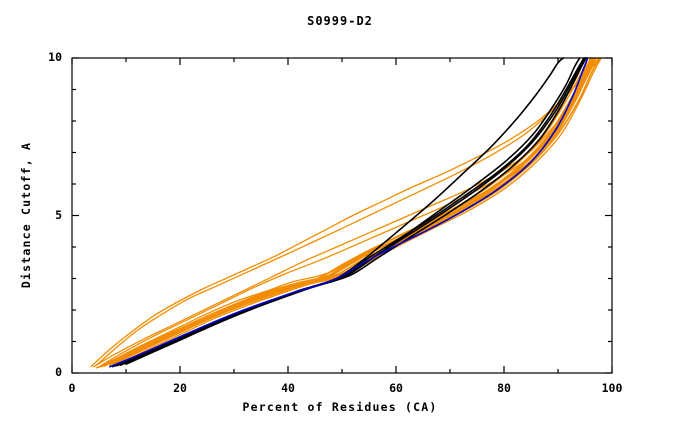 Image resolution: width=680 pixels, height=440 pixels. I want to click on chart-title: S0999-D2, so click(340, 21).